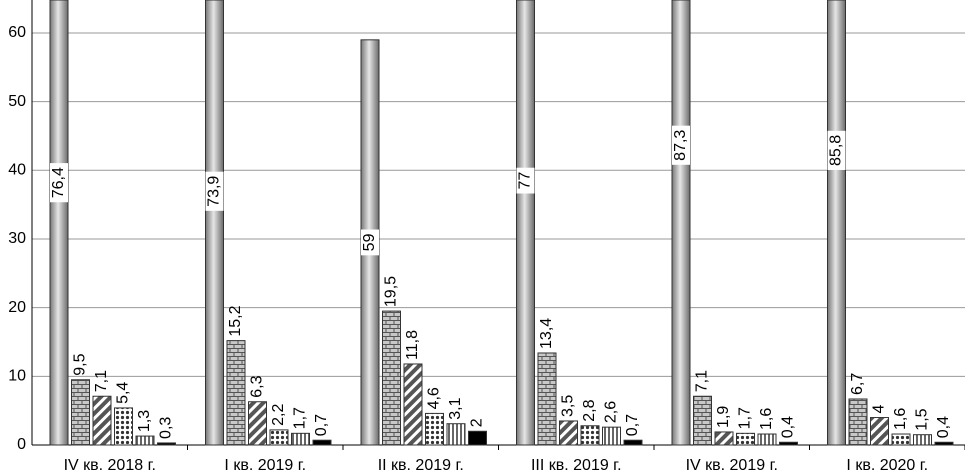 The height and width of the screenshot is (476, 965). What do you see at coordinates (611, 412) in the screenshot?
I see `value-label: 2,6` at bounding box center [611, 412].